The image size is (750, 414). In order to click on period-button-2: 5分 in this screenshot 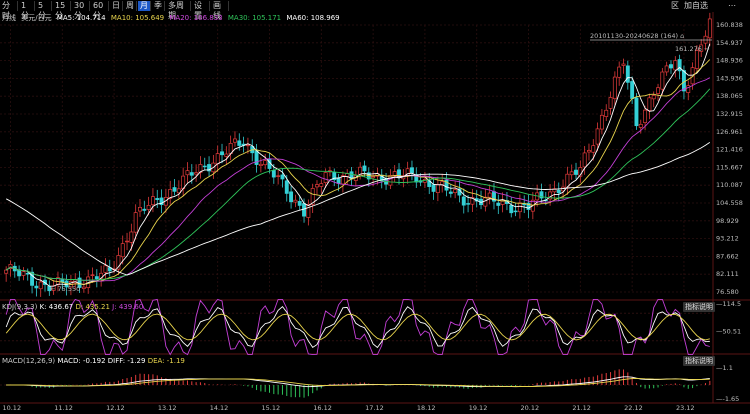, I will do `click(44, 10)`.